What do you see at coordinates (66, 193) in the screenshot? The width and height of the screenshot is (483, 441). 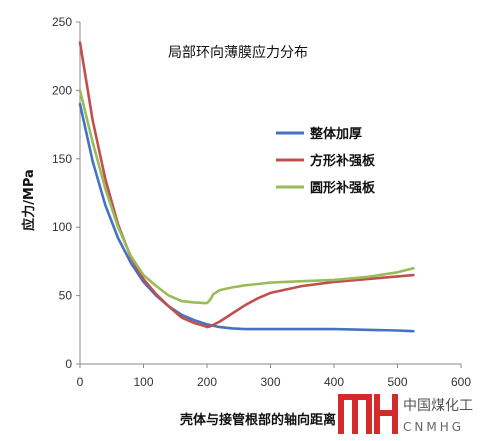 I see `y-tick-group: 0 50 100 150 200 250` at bounding box center [66, 193].